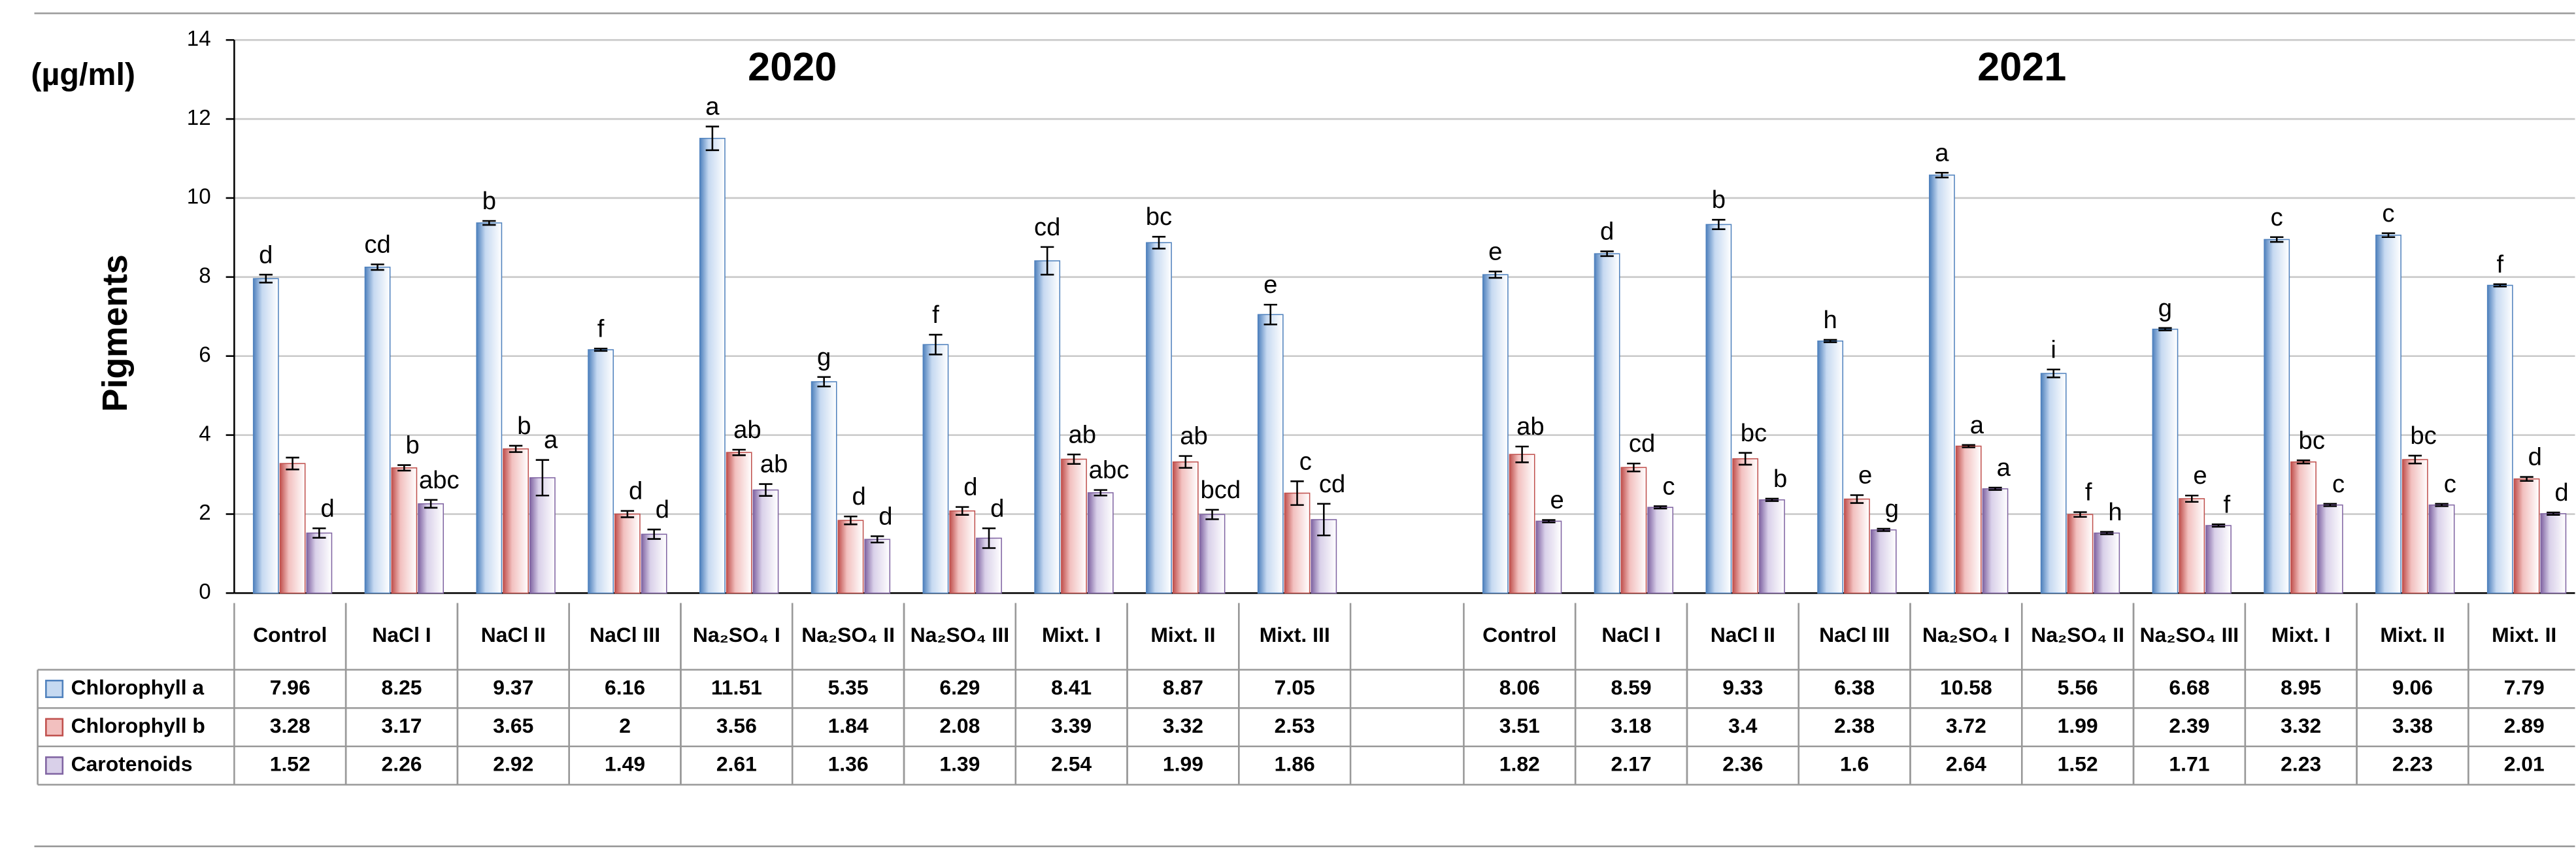 This screenshot has width=2576, height=853. Describe the element at coordinates (848, 634) in the screenshot. I see `x-tick-label: Na₂SO₄ II` at that location.